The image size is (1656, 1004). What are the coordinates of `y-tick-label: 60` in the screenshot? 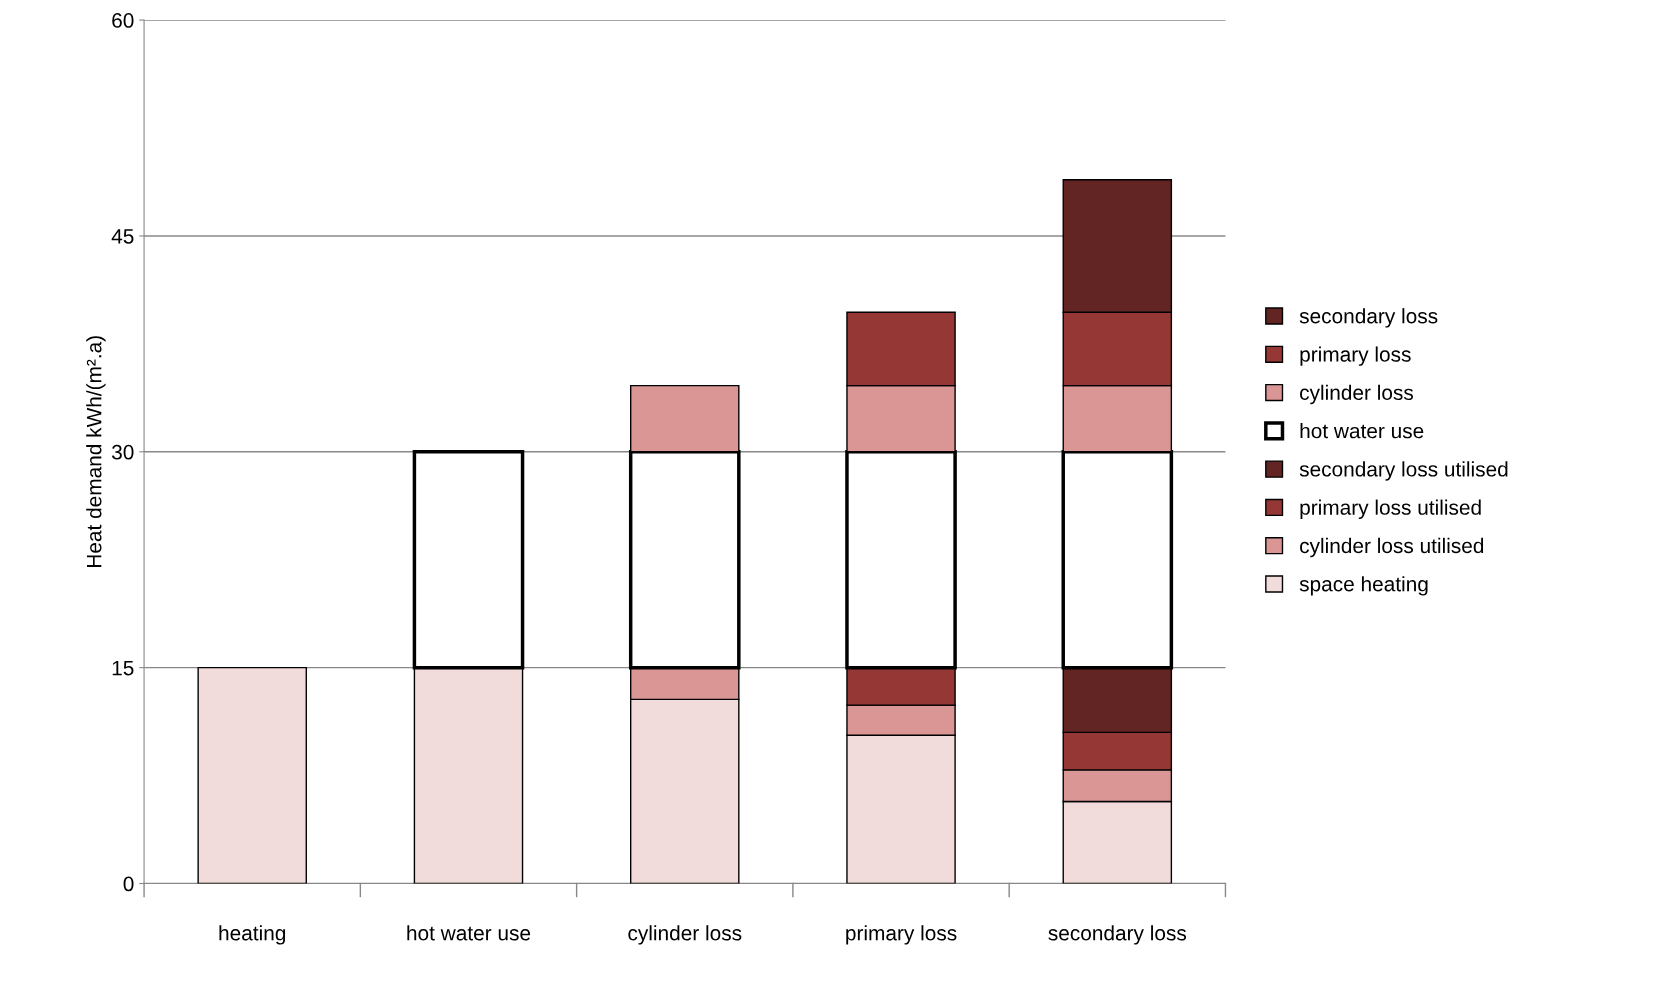 It's located at (123, 20).